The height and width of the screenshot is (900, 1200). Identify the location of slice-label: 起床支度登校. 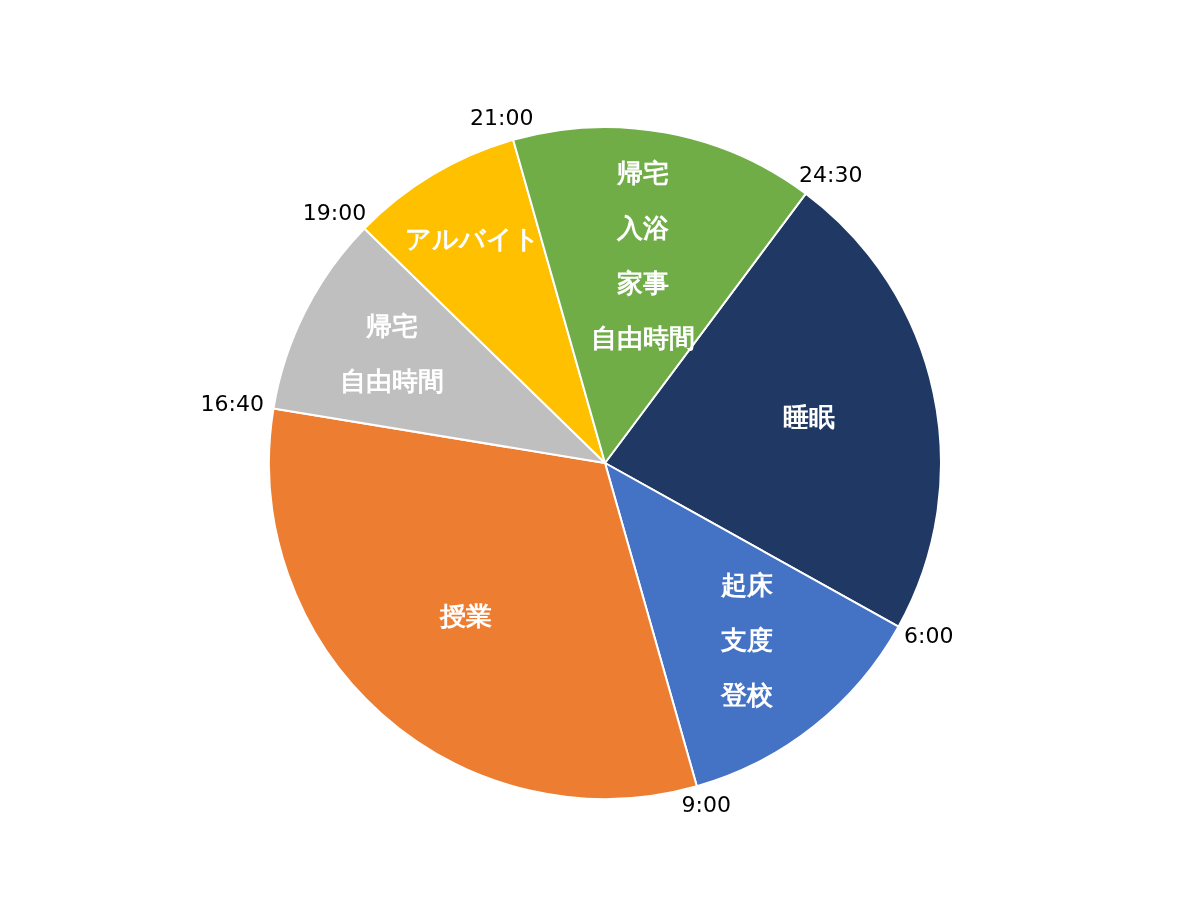
(746, 639).